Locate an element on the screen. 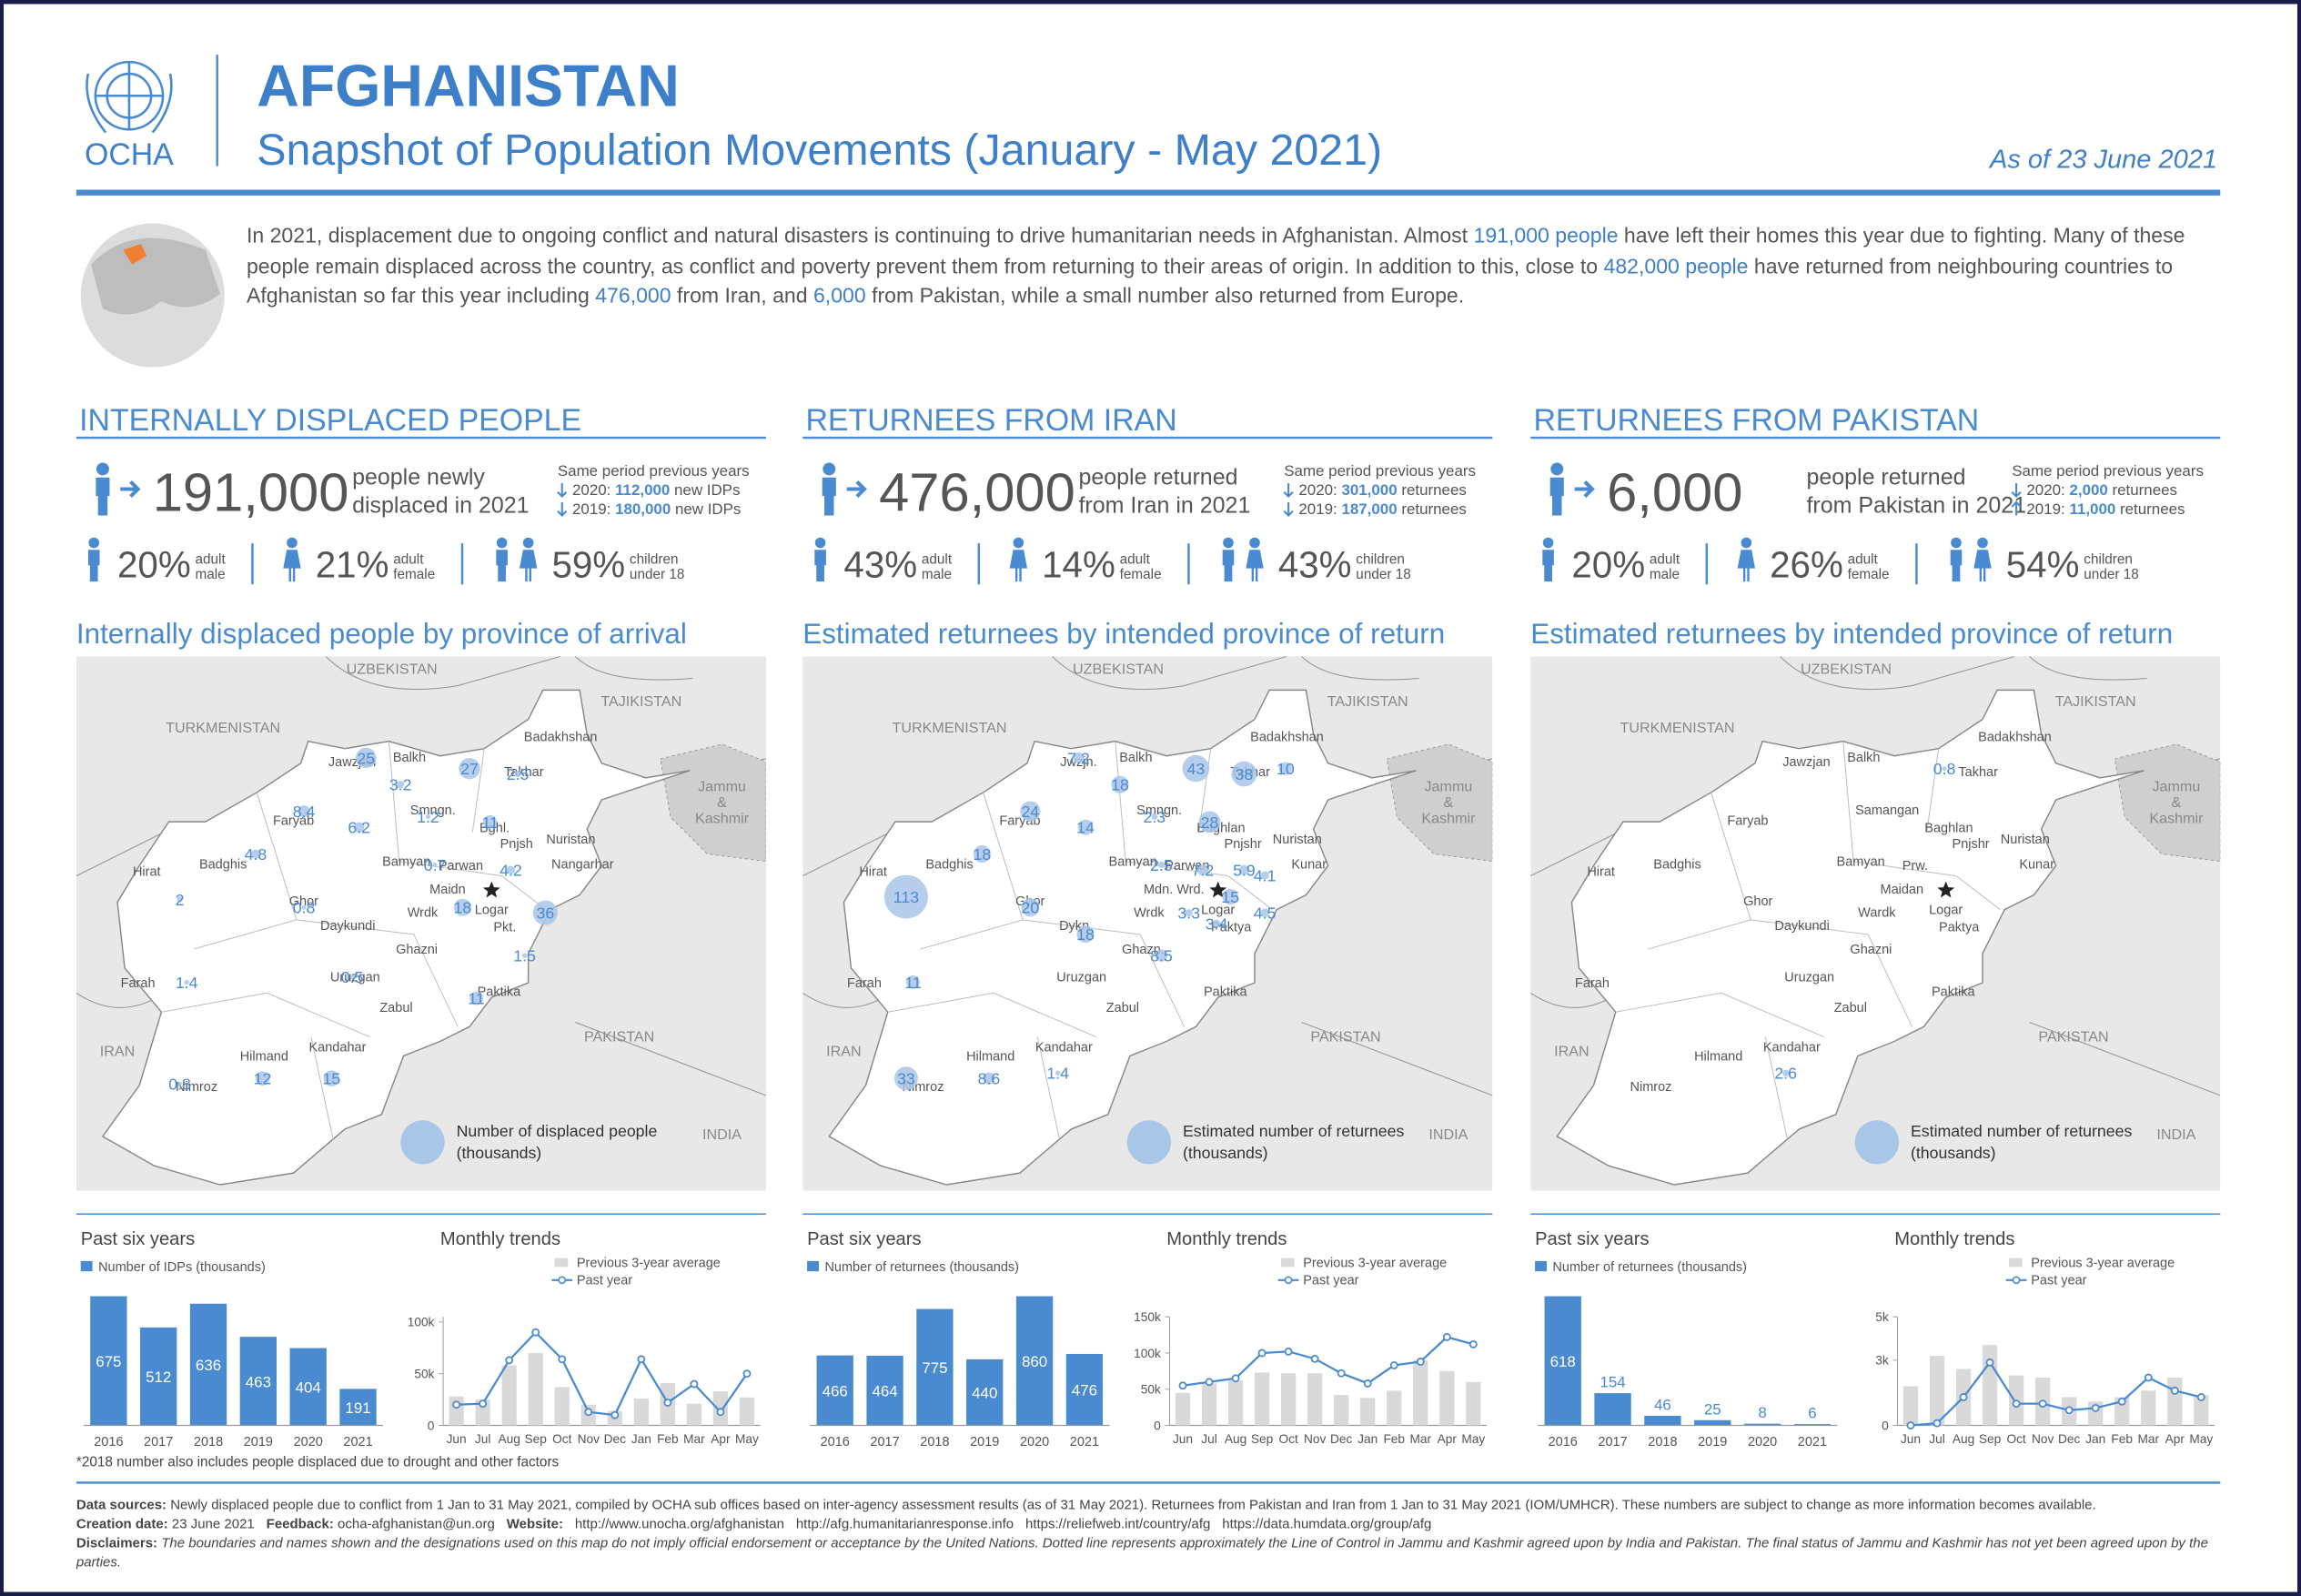 Image resolution: width=2301 pixels, height=1596 pixels. year: 2019: is located at coordinates (2047, 509).